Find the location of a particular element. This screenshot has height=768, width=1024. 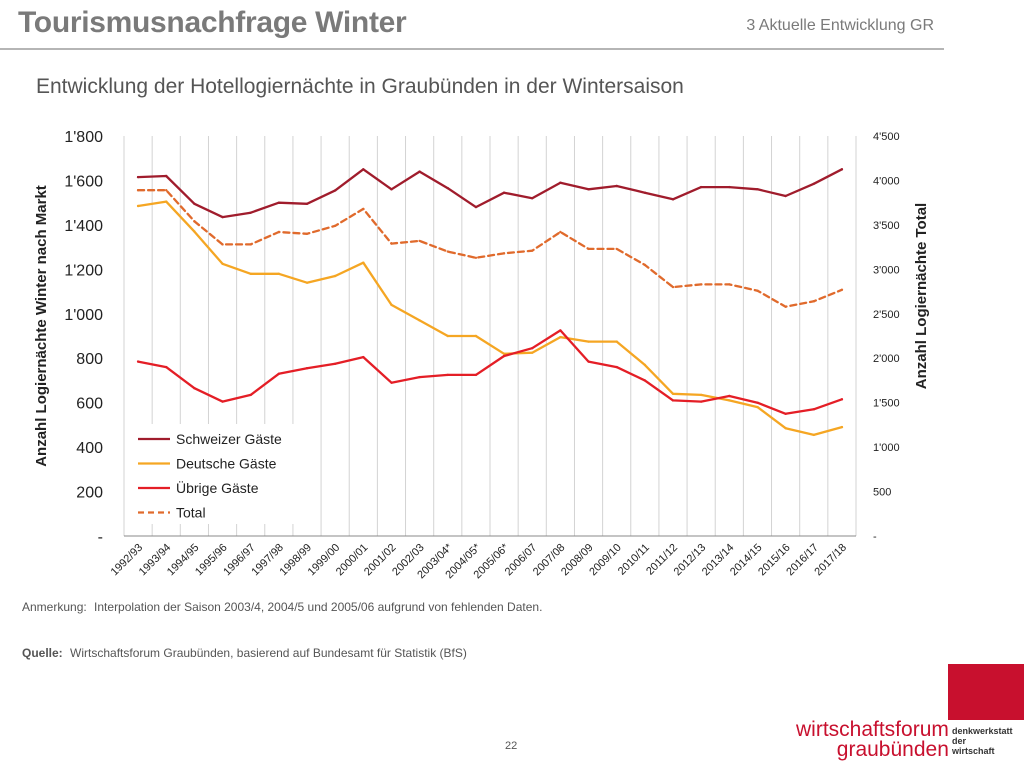

note-label: Anmerkung: is located at coordinates (54, 607).